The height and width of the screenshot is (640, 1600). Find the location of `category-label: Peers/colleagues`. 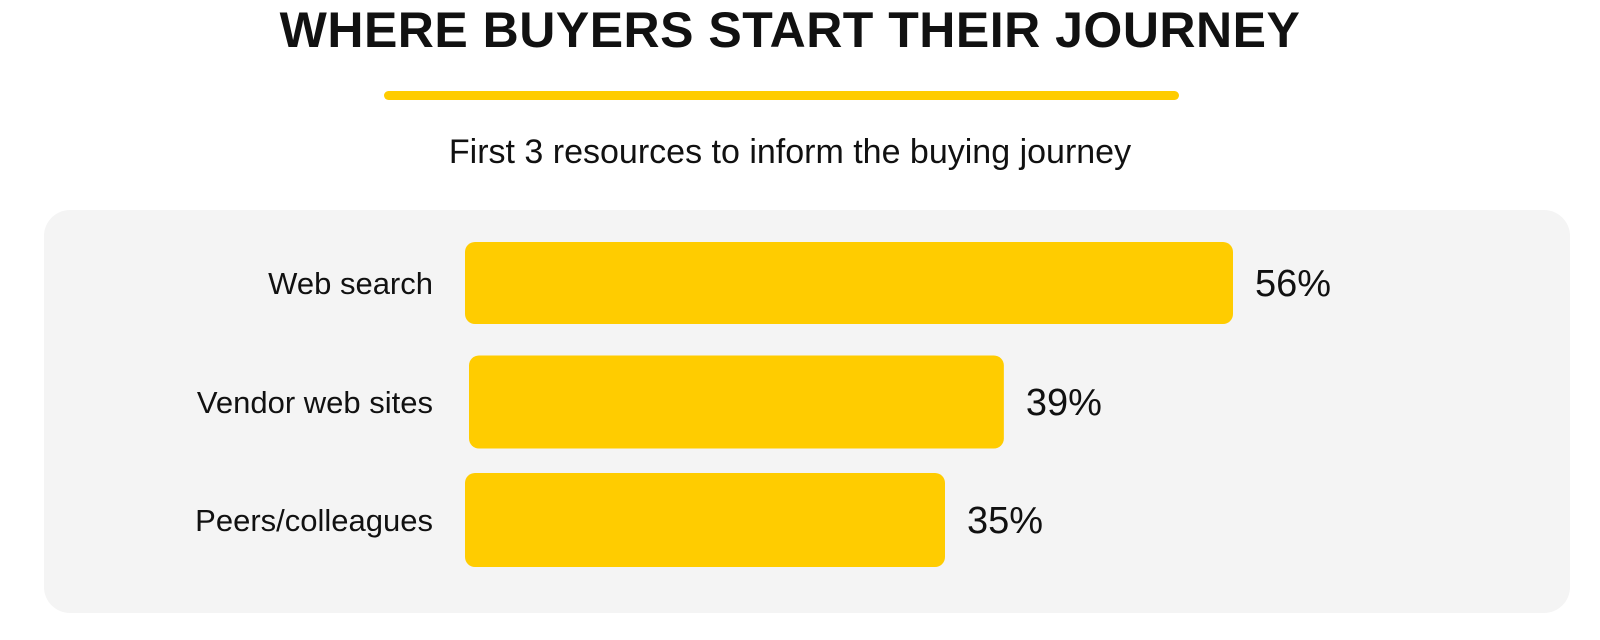

category-label: Peers/colleagues is located at coordinates (314, 520).